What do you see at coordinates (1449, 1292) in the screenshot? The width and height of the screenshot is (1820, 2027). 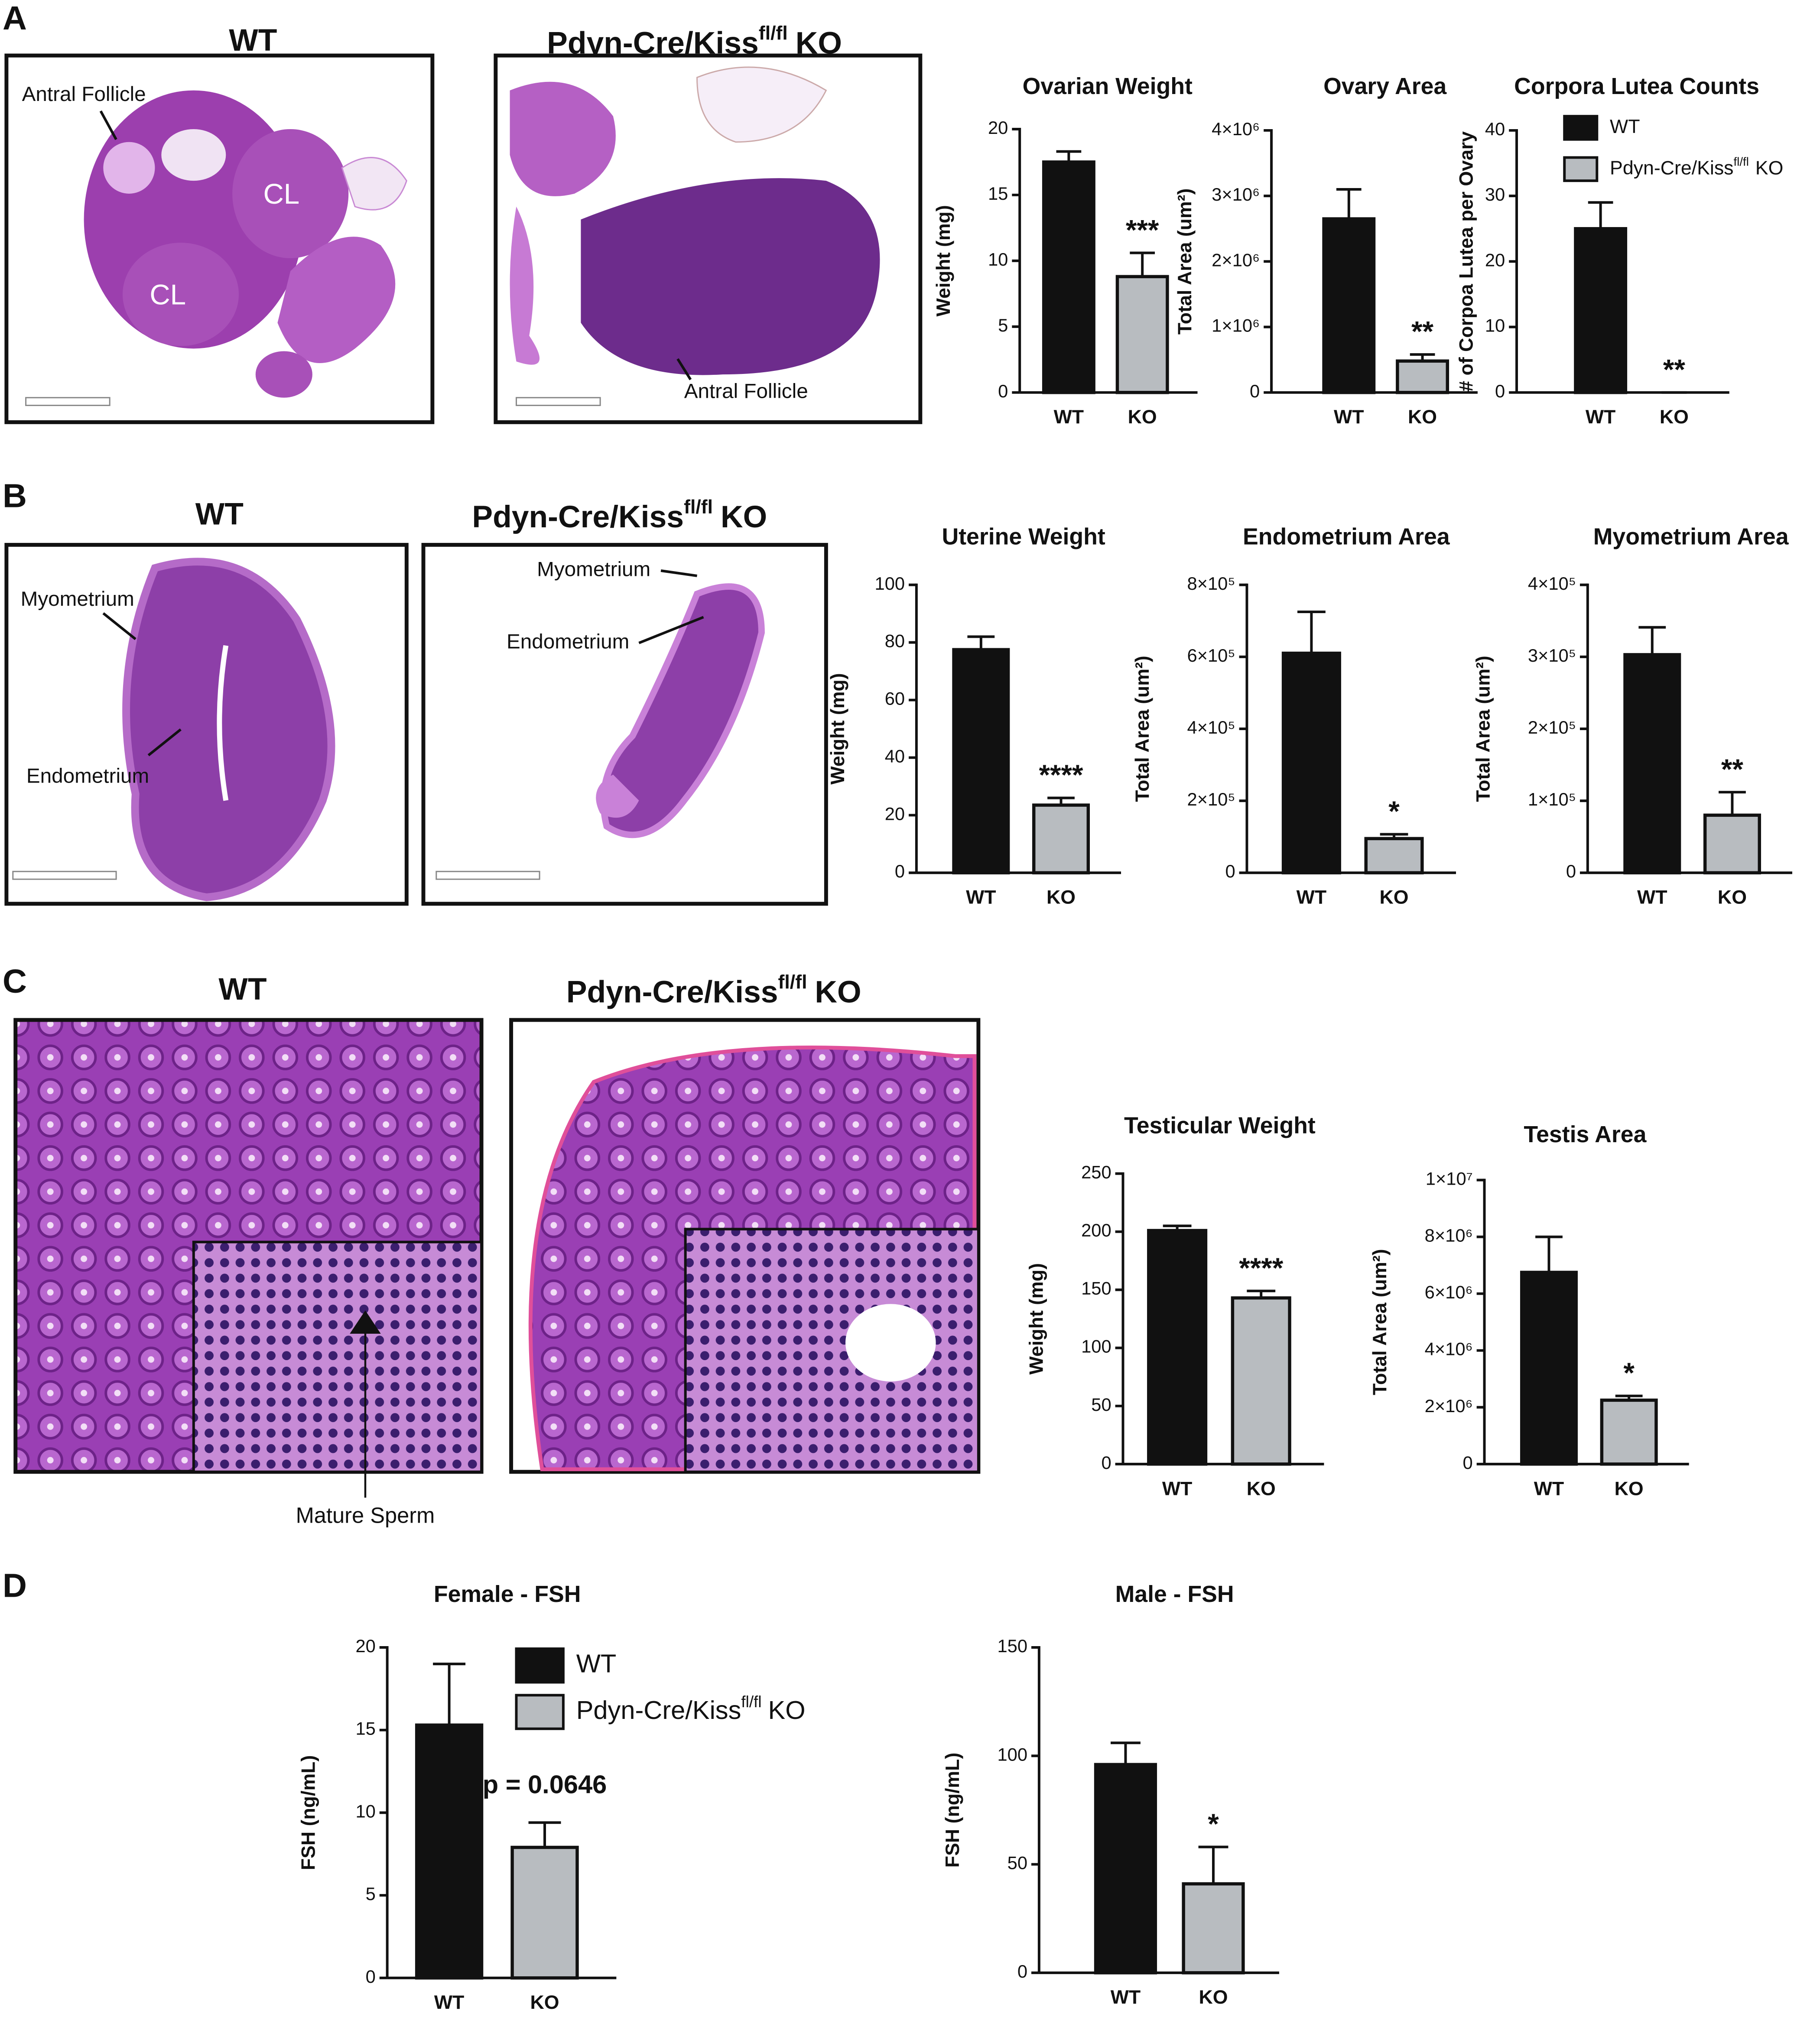 I see `y-tick-label: 6×10⁶` at bounding box center [1449, 1292].